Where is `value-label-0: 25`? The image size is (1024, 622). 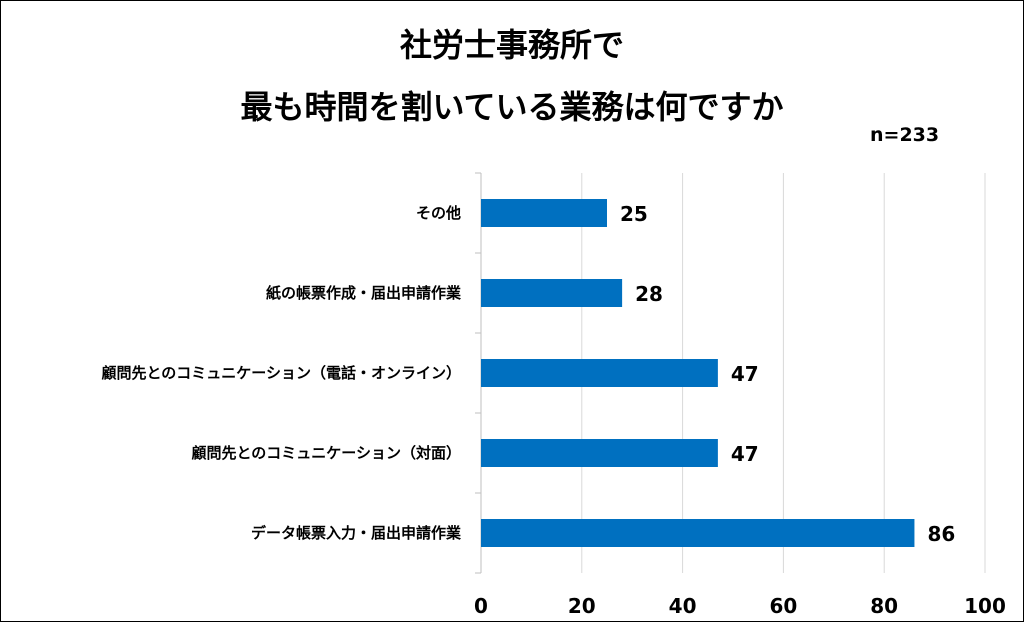 value-label-0: 25 is located at coordinates (634, 214).